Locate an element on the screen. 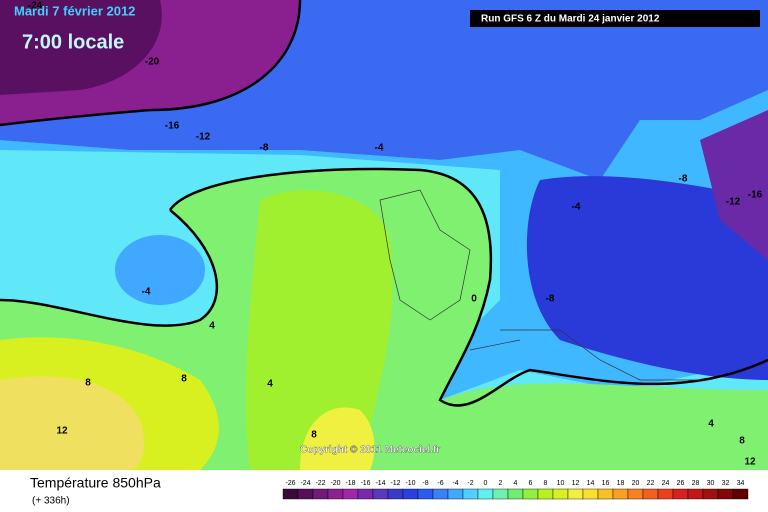 This screenshot has height=512, width=768. scale-tick-label: 34 is located at coordinates (741, 483).